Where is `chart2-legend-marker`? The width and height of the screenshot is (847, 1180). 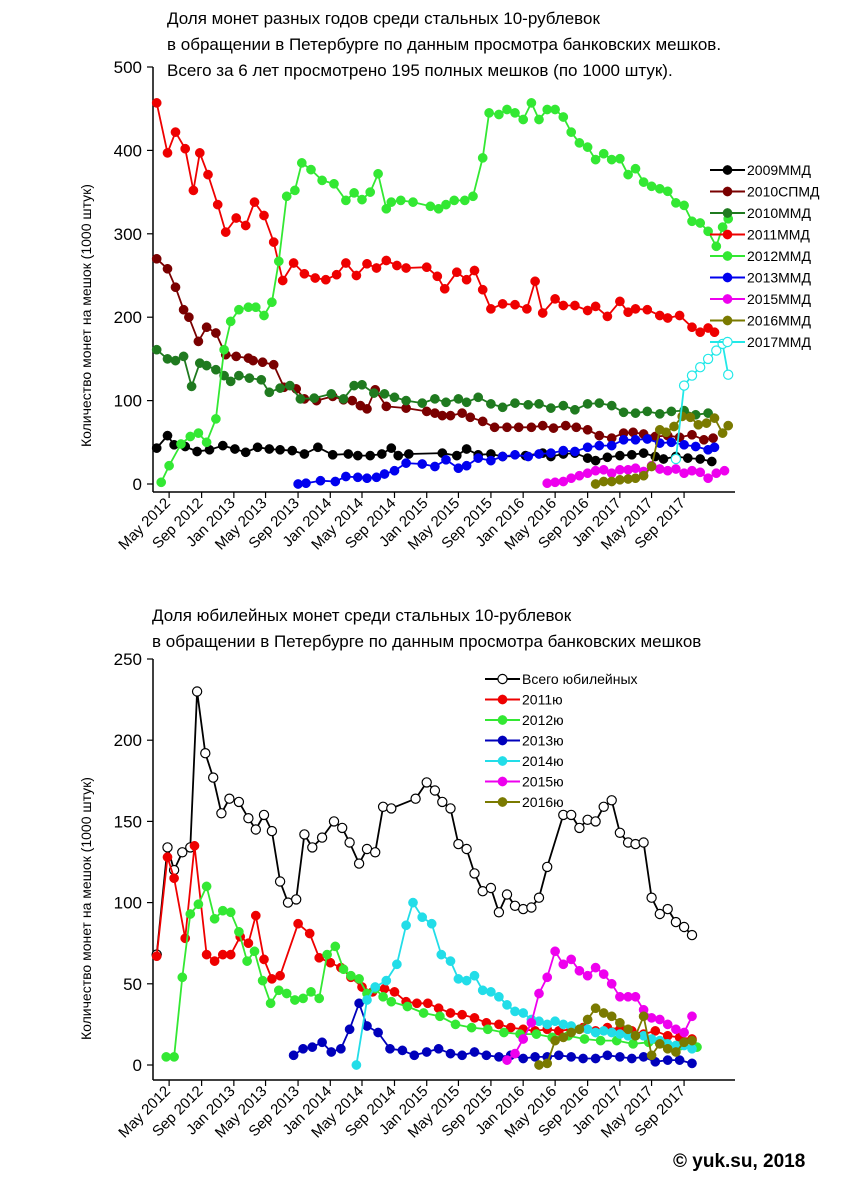 chart2-legend-marker is located at coordinates (502, 761).